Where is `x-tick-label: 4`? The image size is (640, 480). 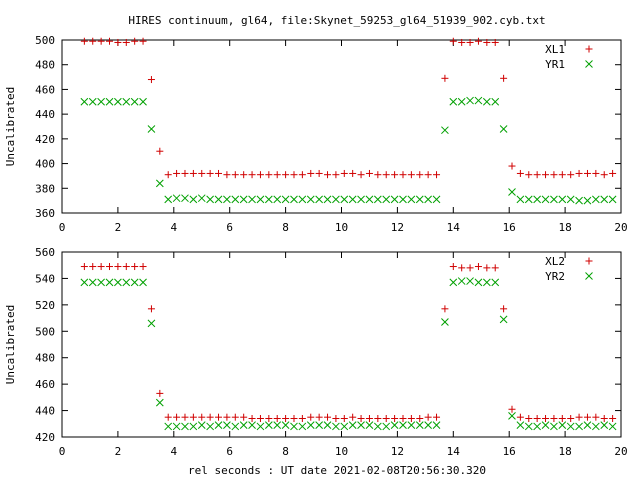 x-tick-label: 4 is located at coordinates (173, 227).